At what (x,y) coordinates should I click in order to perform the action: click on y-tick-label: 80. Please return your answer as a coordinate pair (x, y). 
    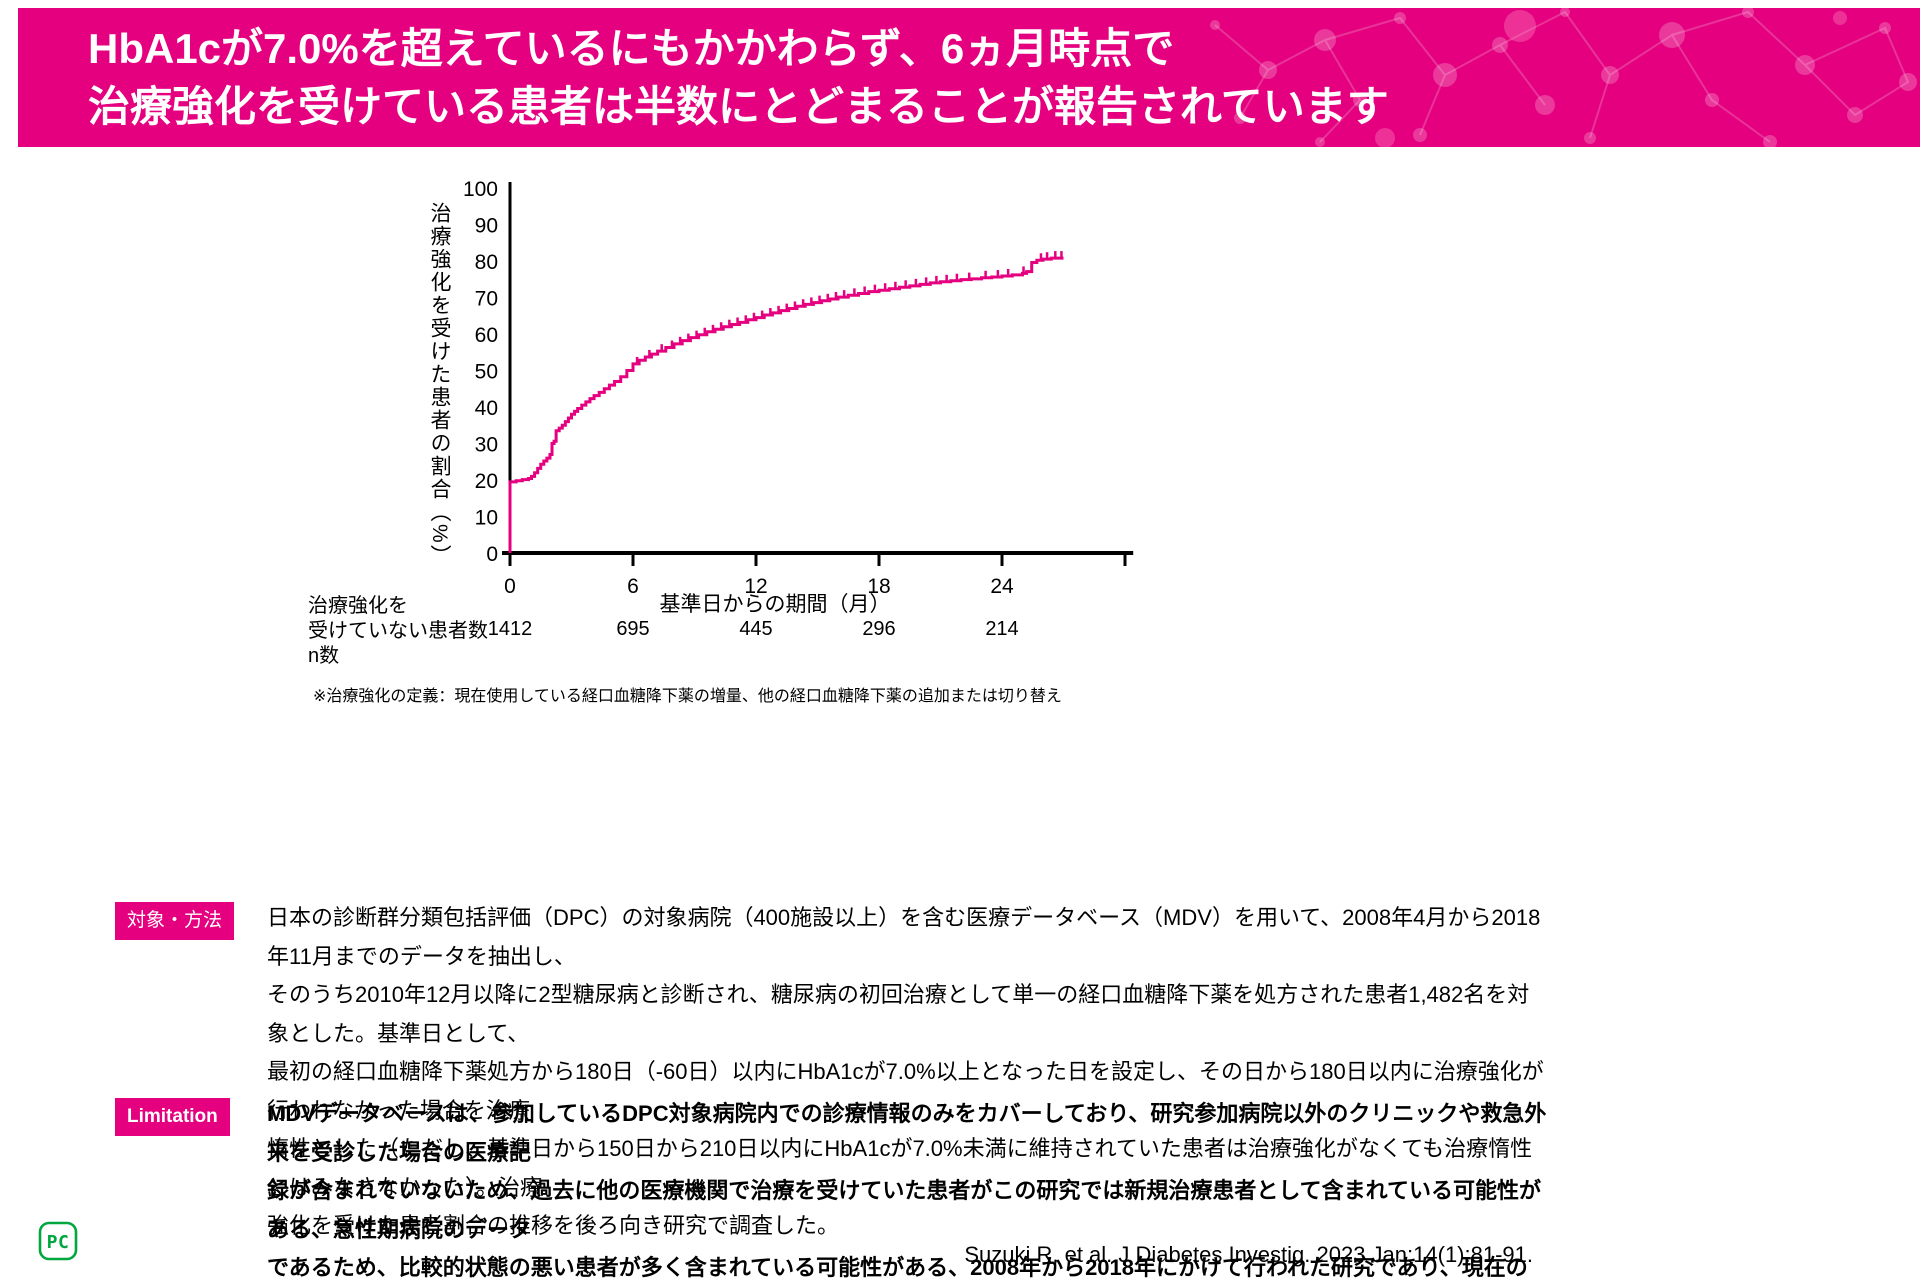
    Looking at the image, I should click on (486, 262).